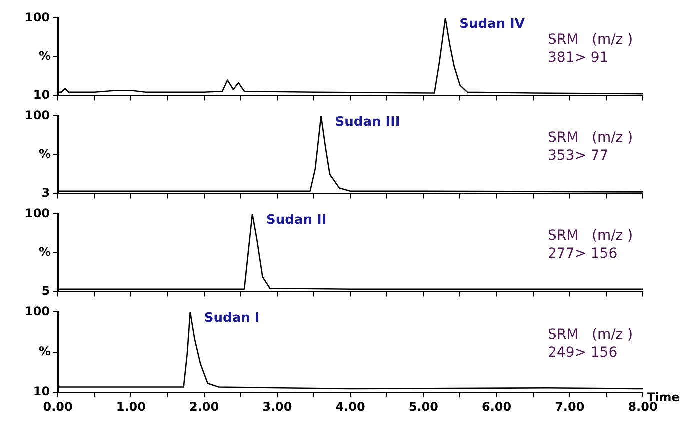 The width and height of the screenshot is (691, 428). I want to click on x-tick-label: 3.00, so click(277, 407).